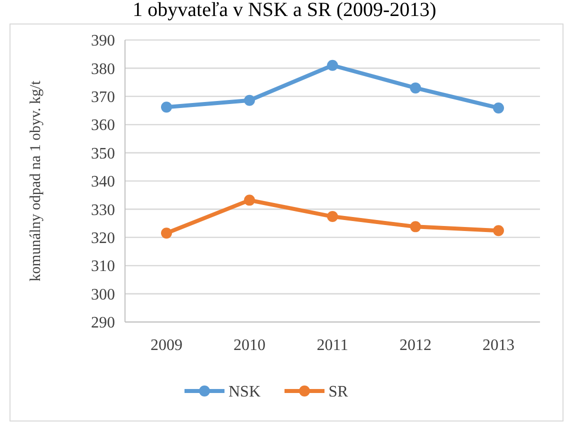  I want to click on y-tick-label: 330, so click(103, 210).